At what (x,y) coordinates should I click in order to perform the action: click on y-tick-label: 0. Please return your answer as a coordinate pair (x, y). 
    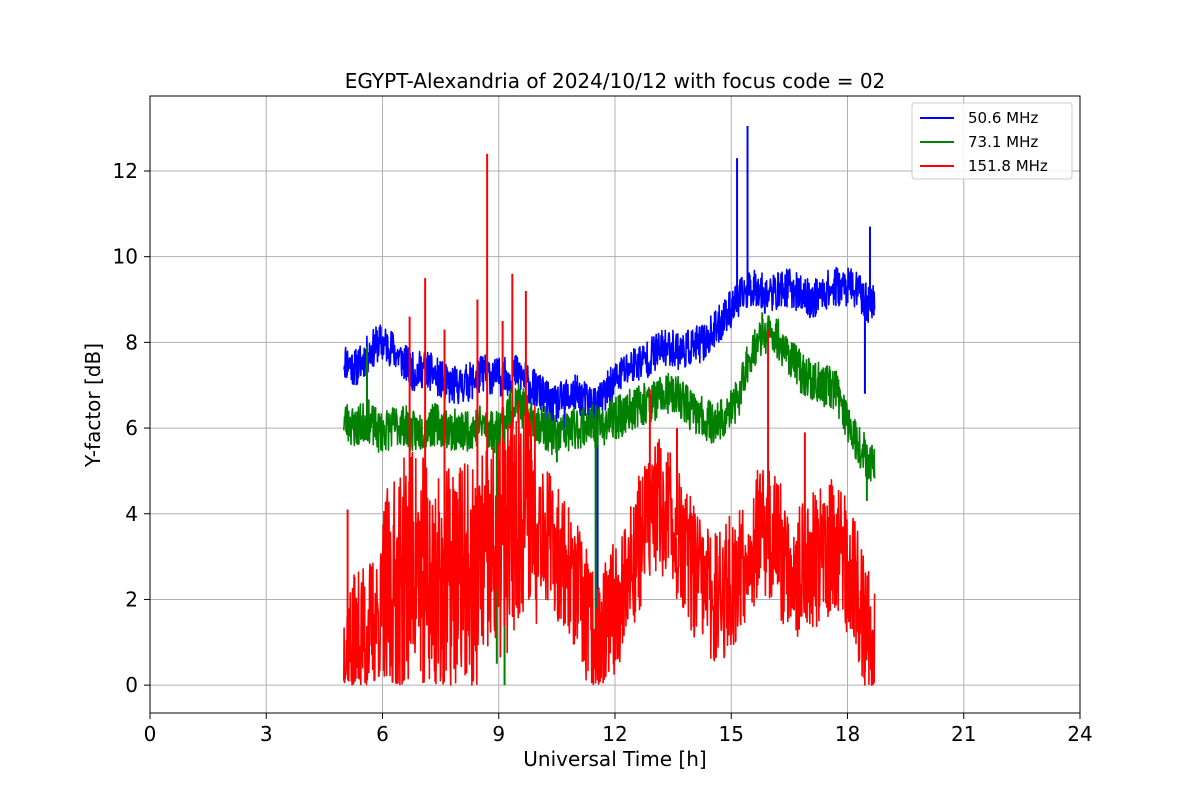
    Looking at the image, I should click on (131, 685).